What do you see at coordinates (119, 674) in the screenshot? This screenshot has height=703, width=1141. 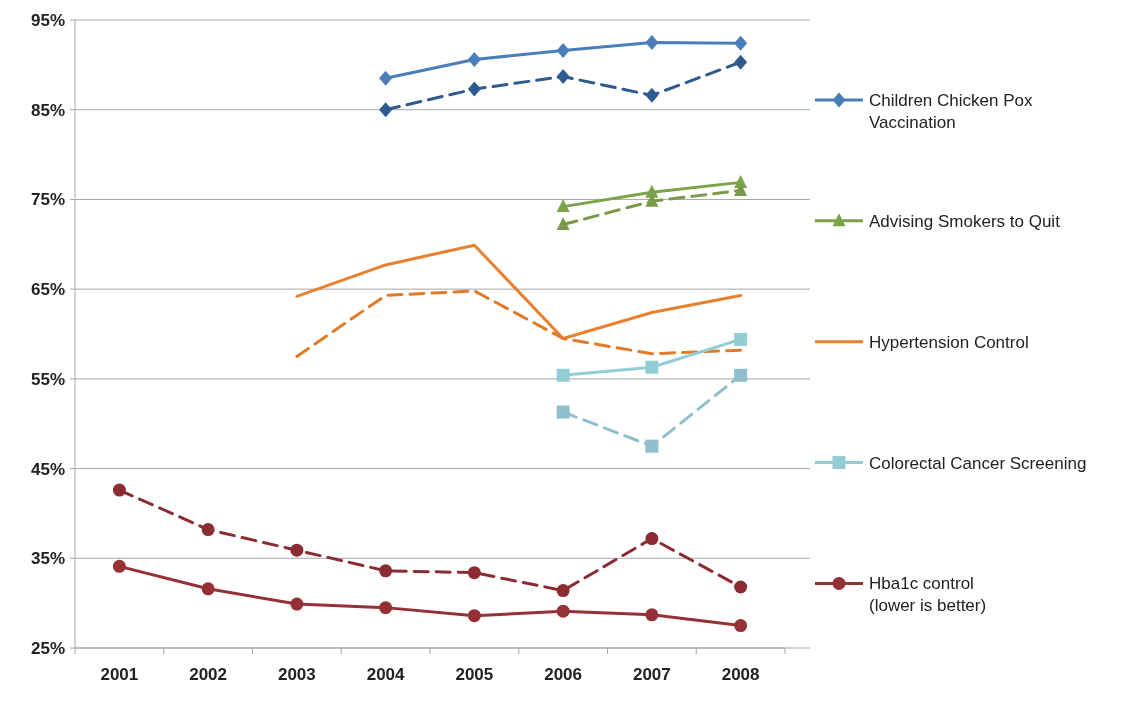 I see `x-tick-label: 2001` at bounding box center [119, 674].